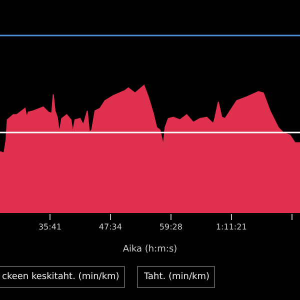 The image size is (300, 300). I want to click on x-tick-label: 47:34, so click(110, 227).